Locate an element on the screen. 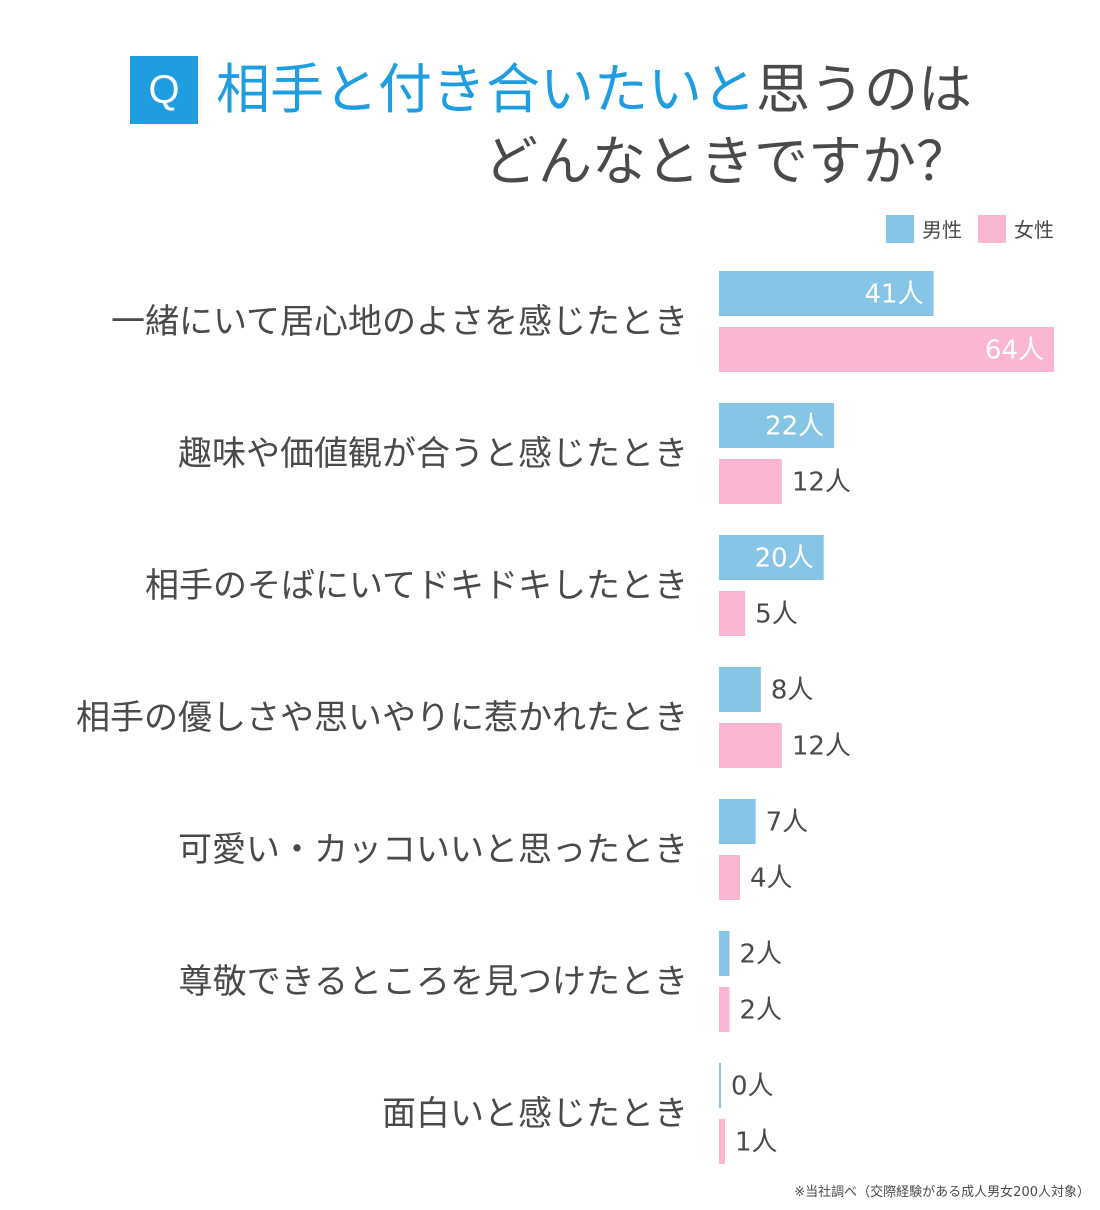 Image resolution: width=1100 pixels, height=1210 pixels. question-badge: Q is located at coordinates (164, 90).